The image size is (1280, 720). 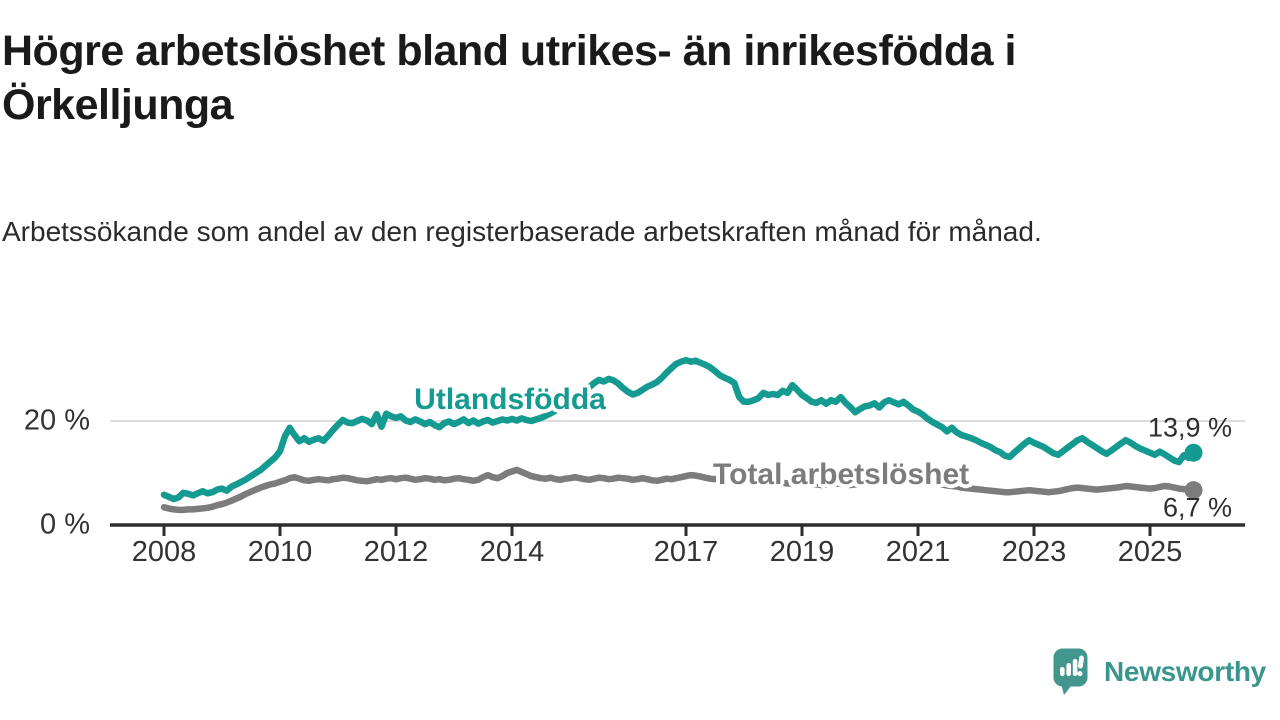 What do you see at coordinates (1150, 552) in the screenshot?
I see `x-tick-label-2025: 2025` at bounding box center [1150, 552].